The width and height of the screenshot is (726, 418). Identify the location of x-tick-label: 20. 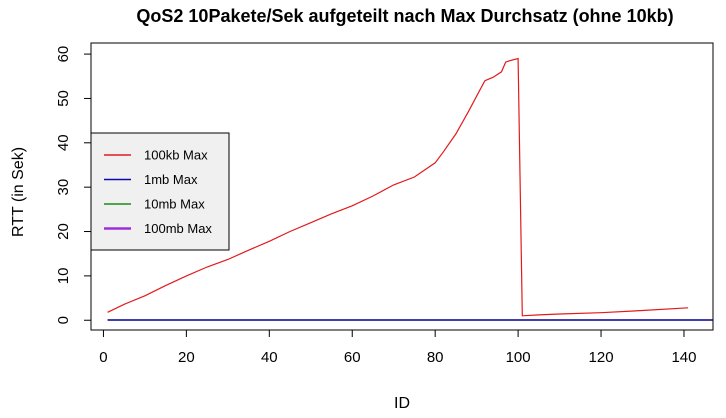
(186, 357).